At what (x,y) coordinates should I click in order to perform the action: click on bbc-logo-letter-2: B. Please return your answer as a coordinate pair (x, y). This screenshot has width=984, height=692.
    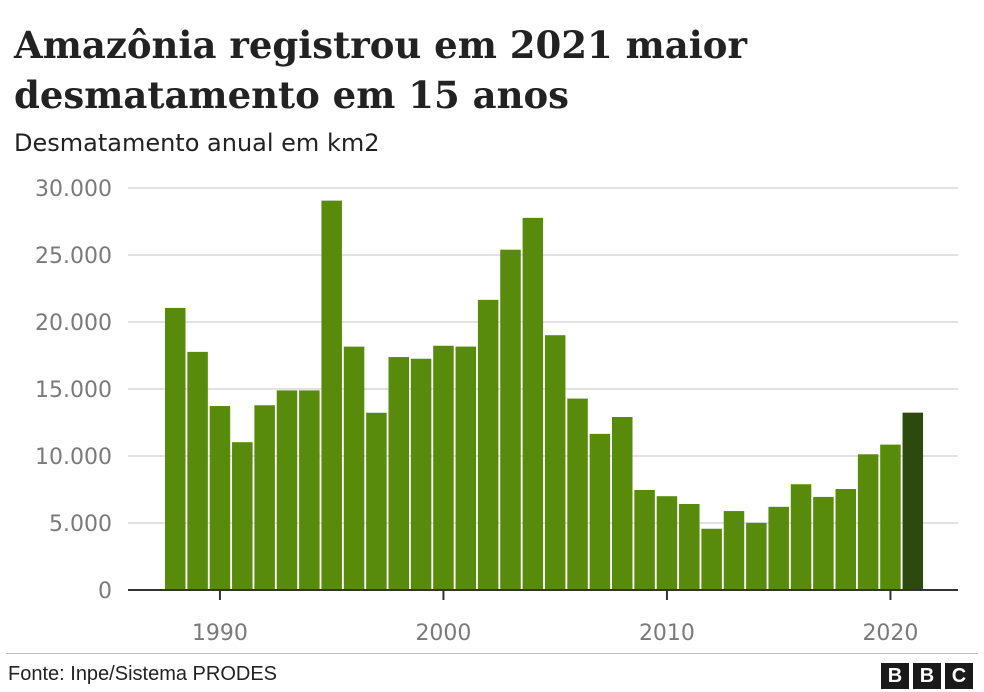
    Looking at the image, I should click on (927, 676).